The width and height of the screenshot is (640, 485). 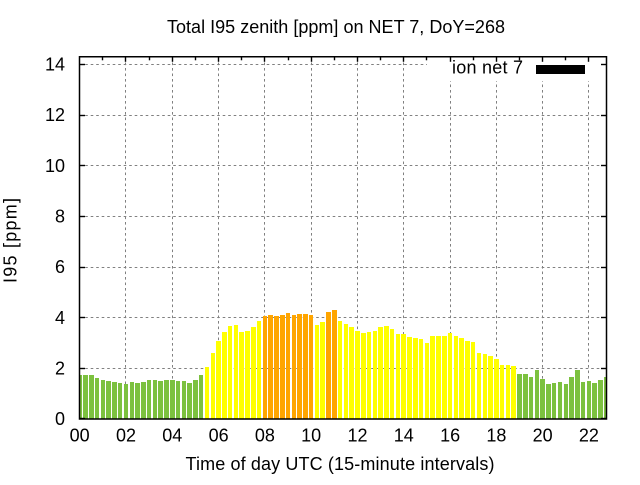 What do you see at coordinates (450, 436) in the screenshot?
I see `svg-text: 16` at bounding box center [450, 436].